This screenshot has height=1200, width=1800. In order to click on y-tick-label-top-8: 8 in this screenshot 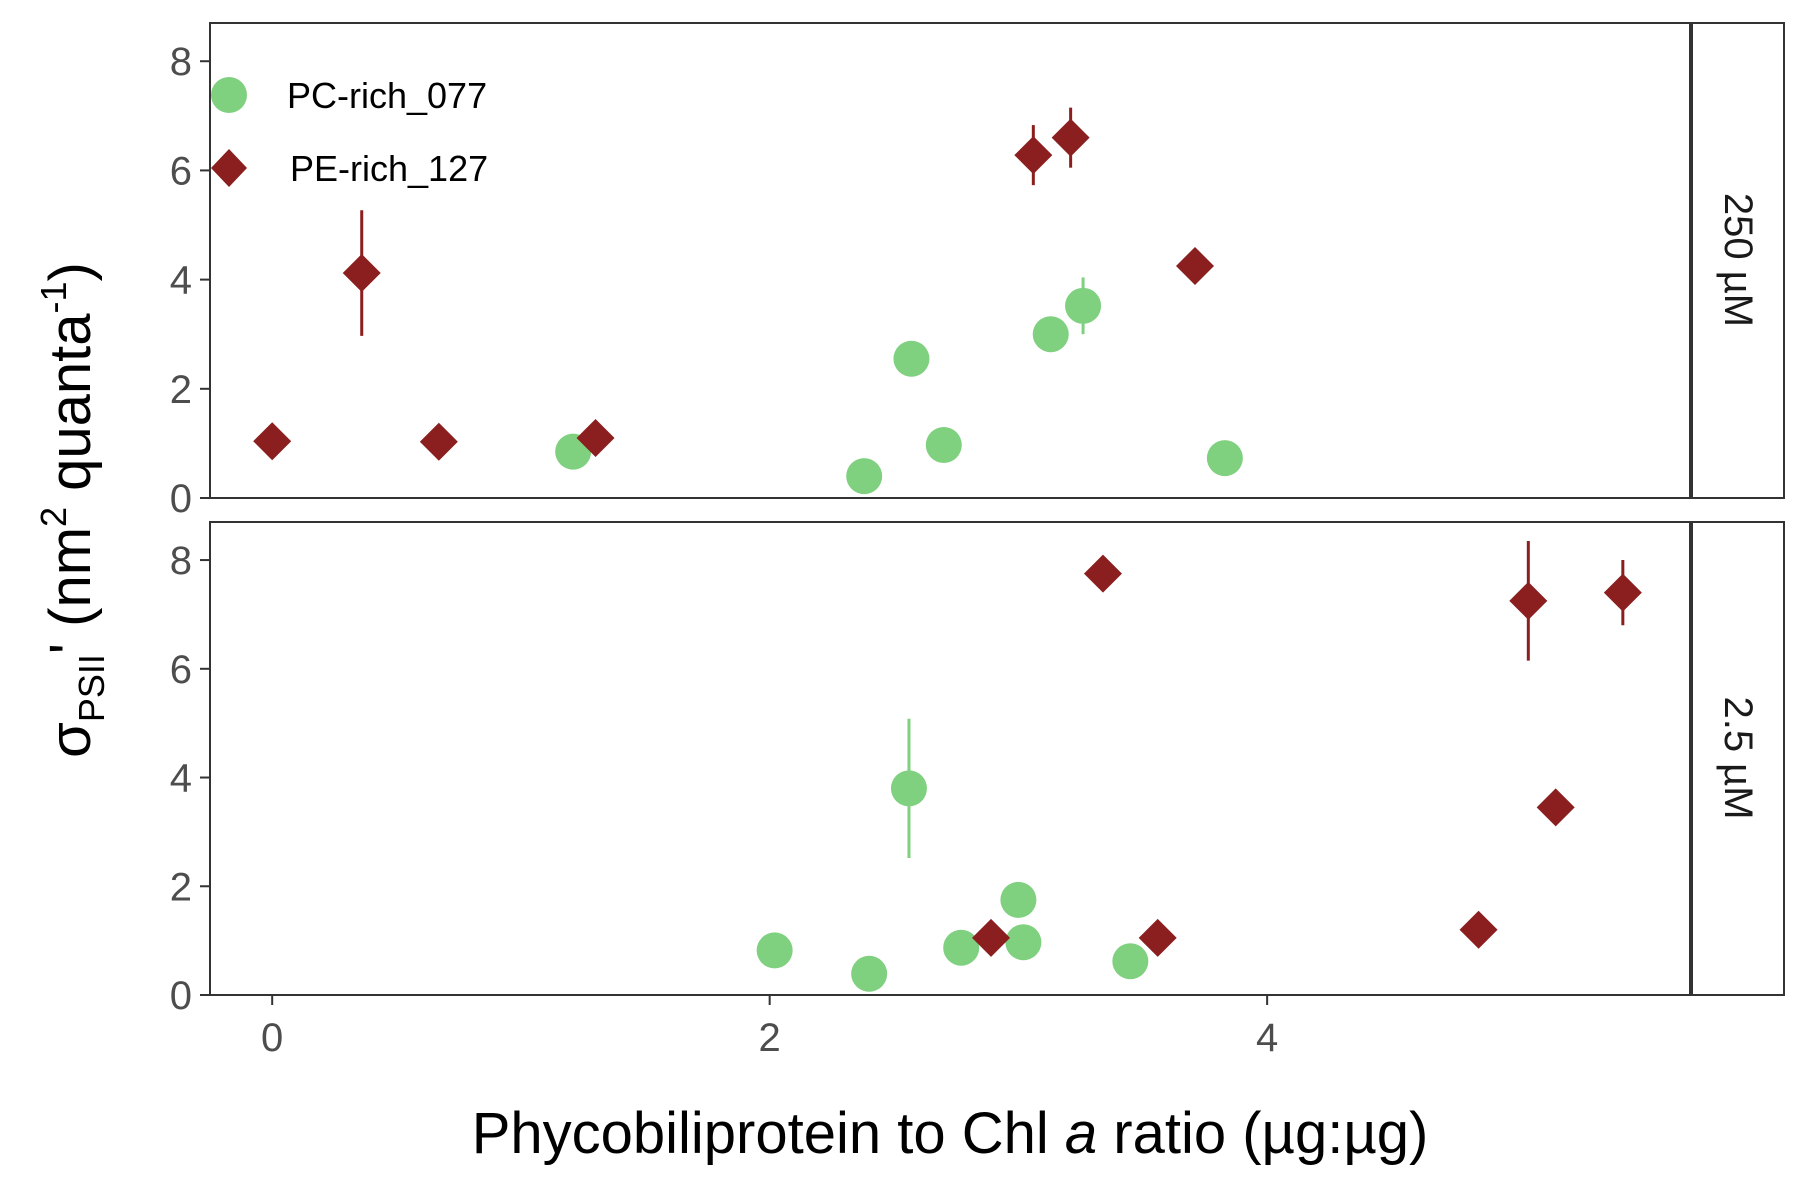, I will do `click(181, 62)`.